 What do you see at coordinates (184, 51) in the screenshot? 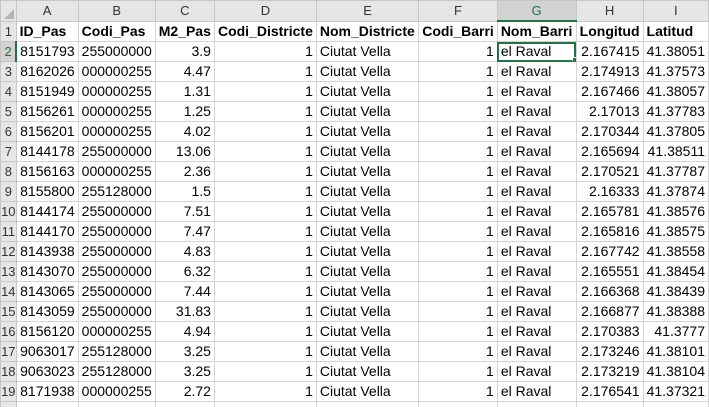
I see `cell: 3.9` at bounding box center [184, 51].